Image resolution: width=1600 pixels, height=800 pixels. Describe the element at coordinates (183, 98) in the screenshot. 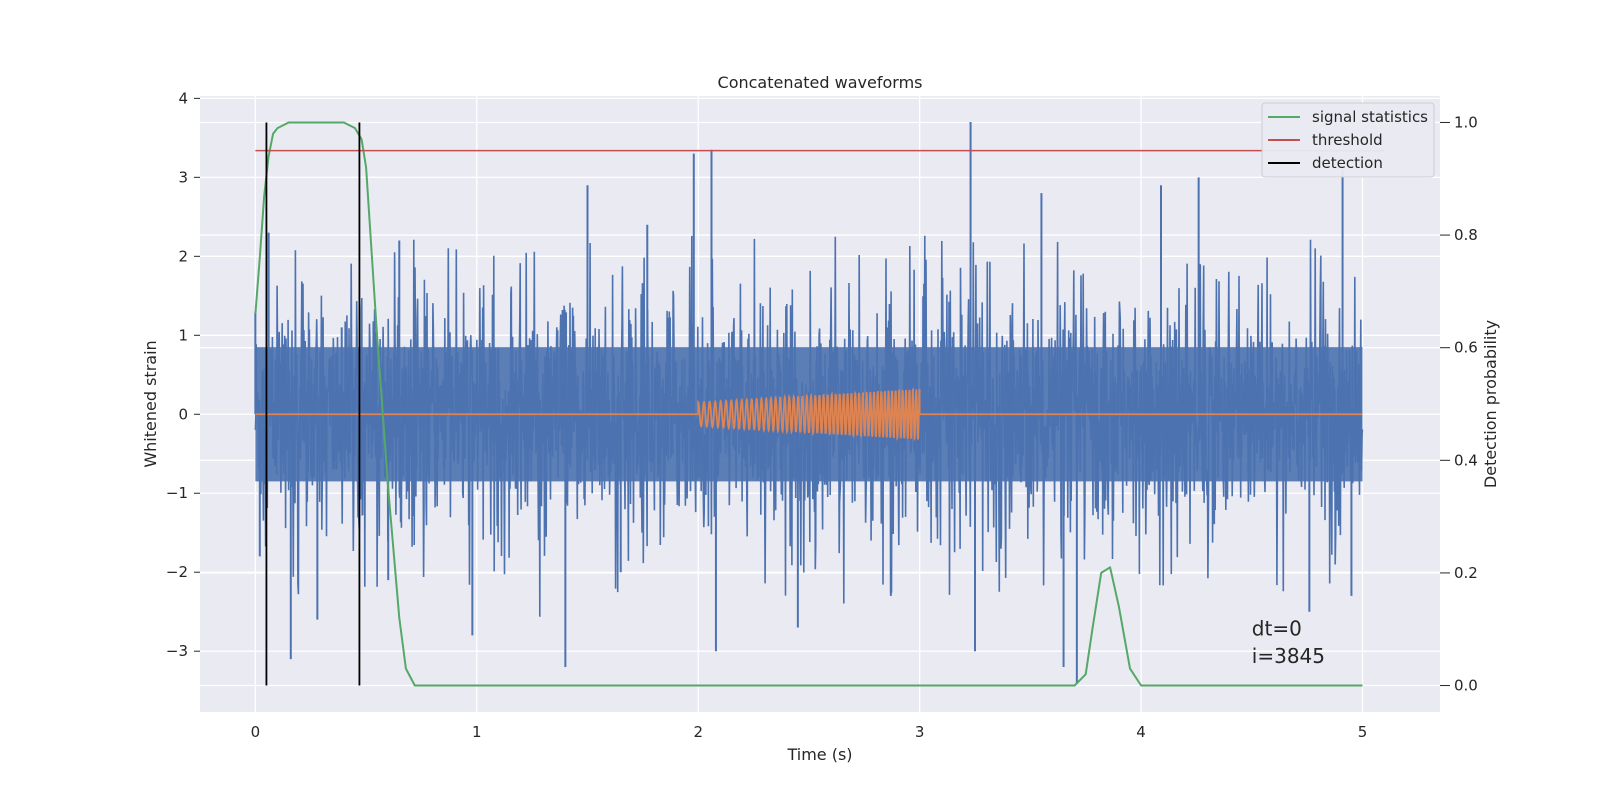

I see `y-tick-label: 4` at that location.